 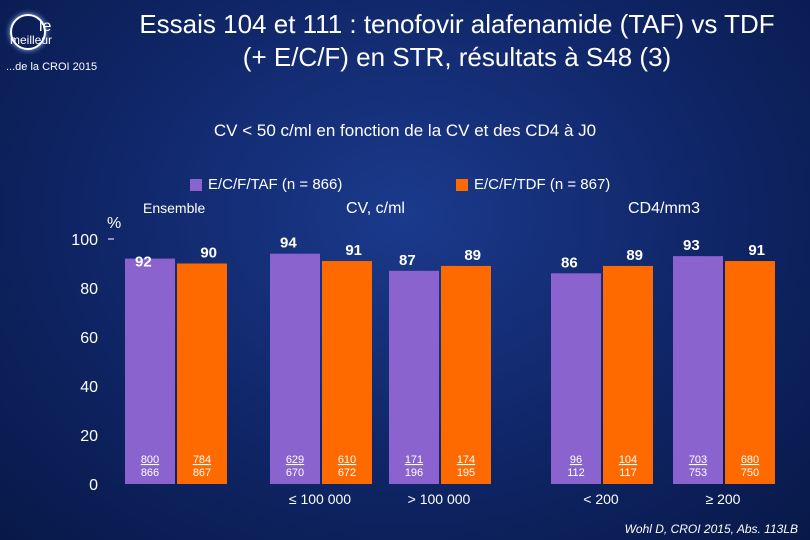 I want to click on x-category-label: ≥ 200, so click(x=723, y=499).